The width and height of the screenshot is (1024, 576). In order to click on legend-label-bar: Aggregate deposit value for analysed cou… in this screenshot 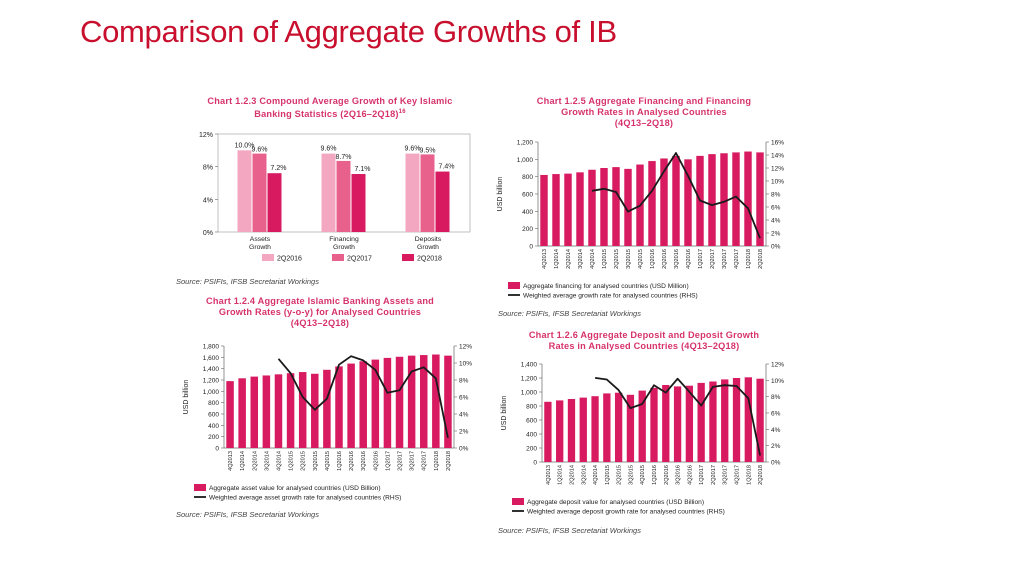, I will do `click(615, 502)`.